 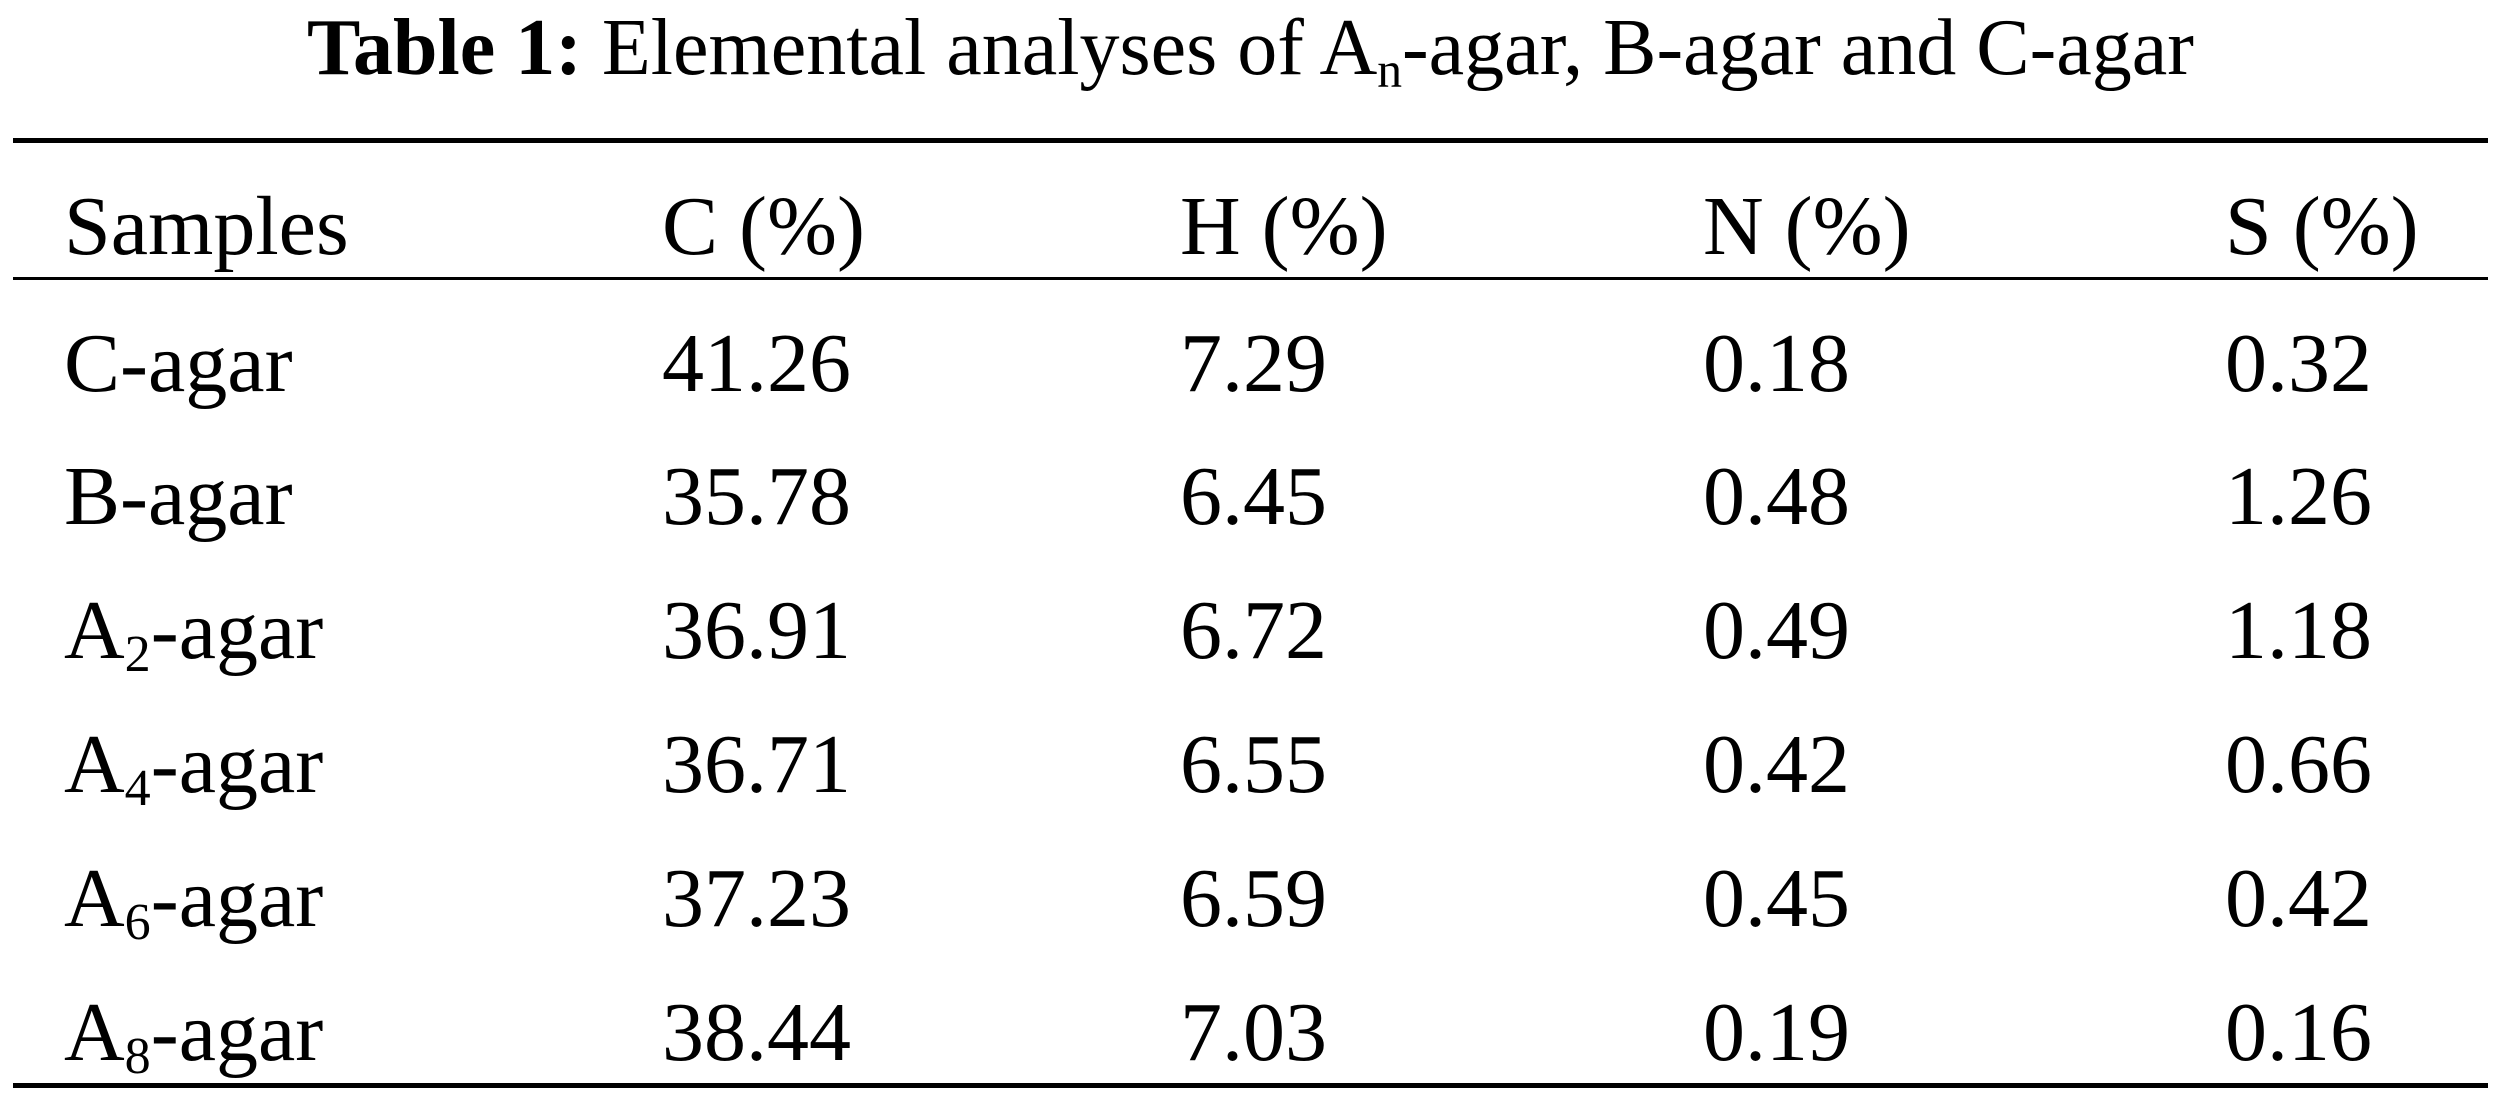 I want to click on value-cell: 6.59, so click(x=1253, y=898).